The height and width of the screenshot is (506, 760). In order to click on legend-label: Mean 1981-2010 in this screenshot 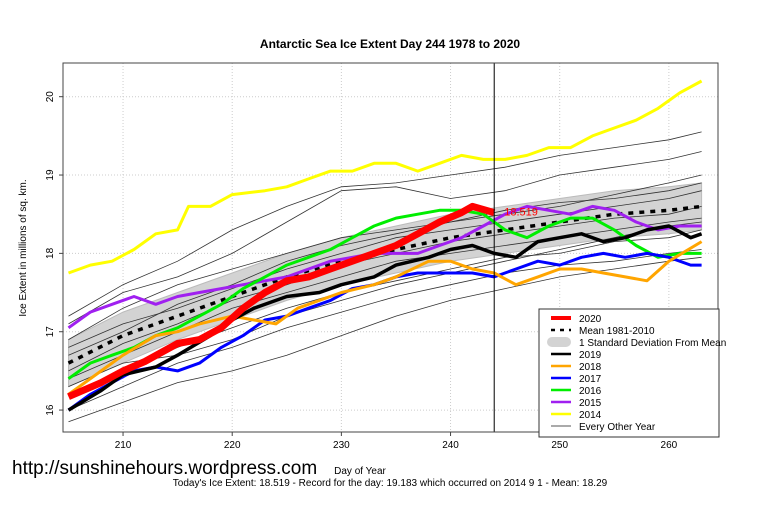, I will do `click(617, 331)`.